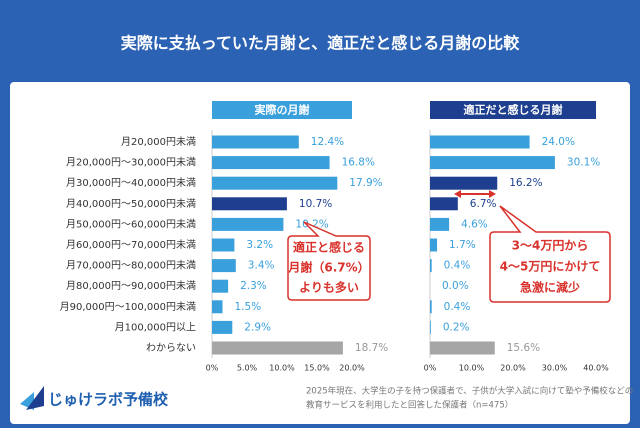  Describe the element at coordinates (108, 400) in the screenshot. I see `logo: じゅけラボ予備校` at that location.